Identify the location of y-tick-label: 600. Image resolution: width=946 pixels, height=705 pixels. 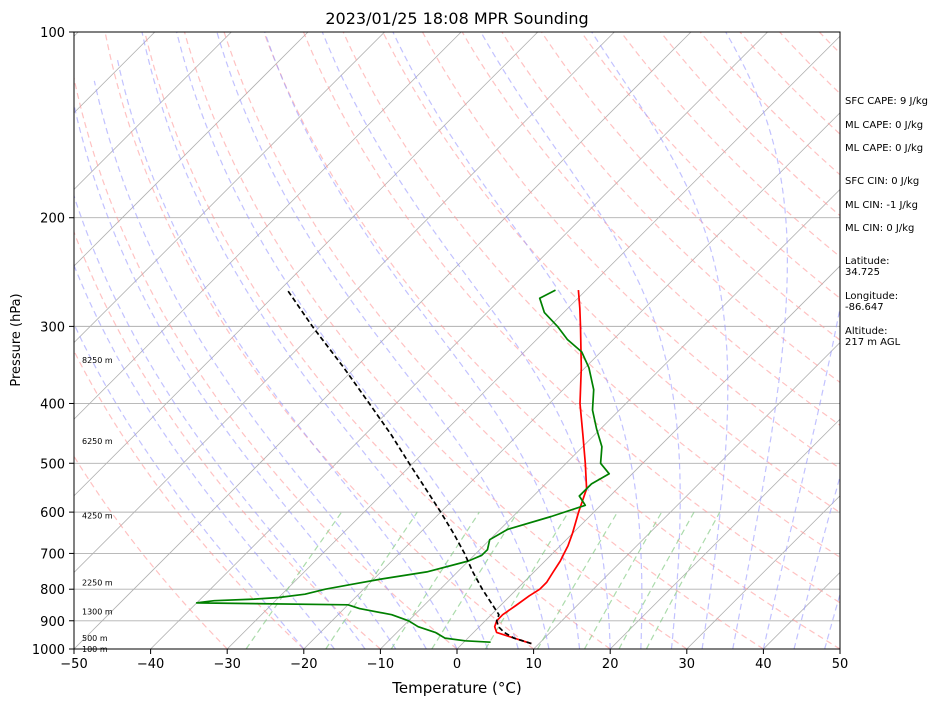
(52, 513).